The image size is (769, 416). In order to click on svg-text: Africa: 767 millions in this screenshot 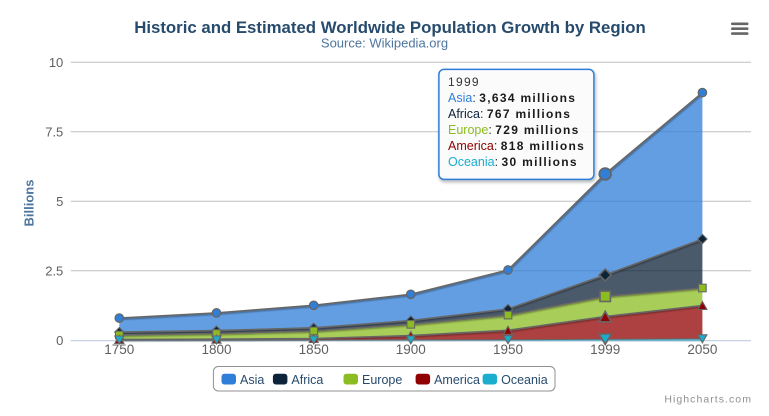, I will do `click(509, 114)`.